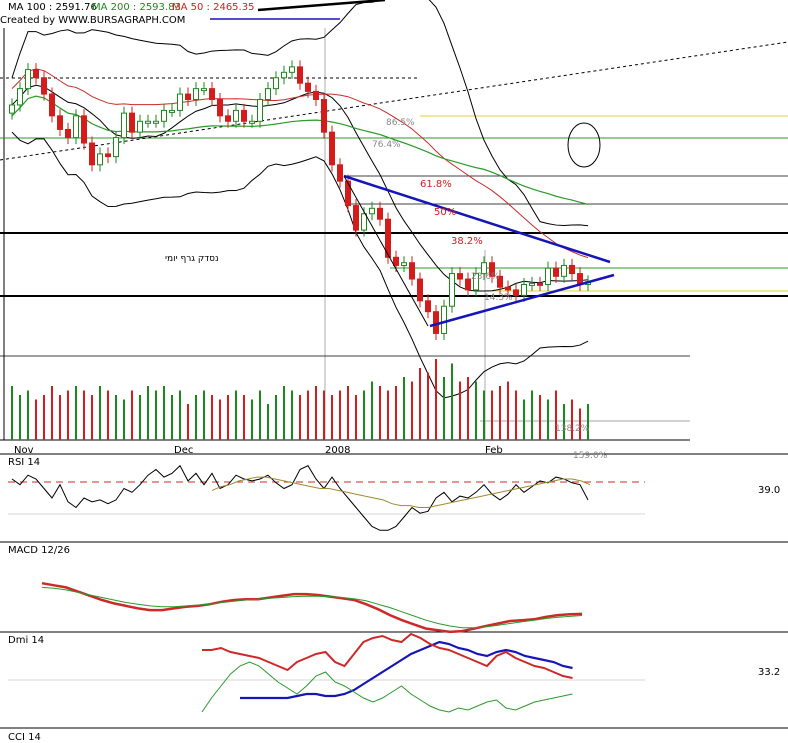  I want to click on ma50-legend: MA 50 : 2465.35, so click(213, 7).